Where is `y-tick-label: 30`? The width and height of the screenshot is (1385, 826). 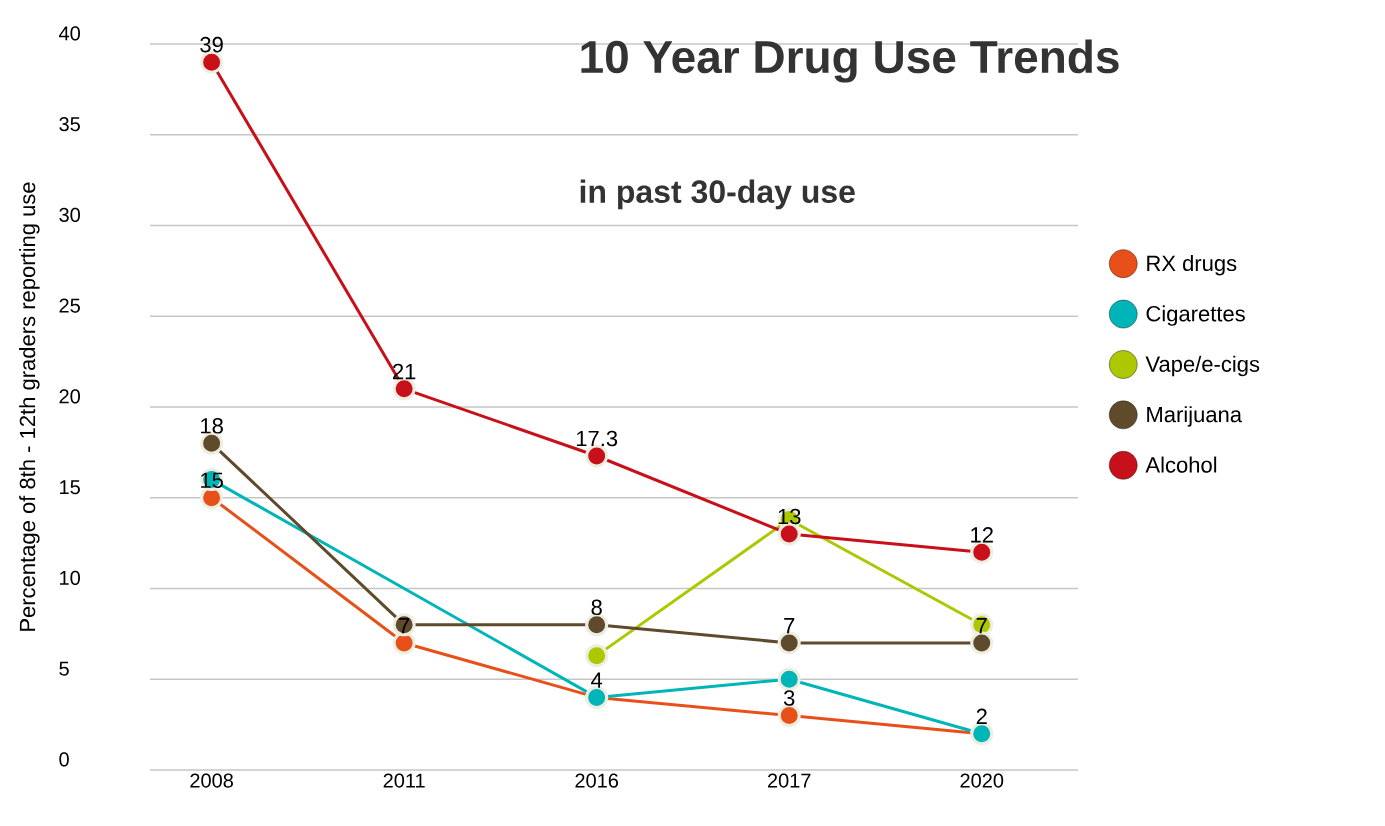 y-tick-label: 30 is located at coordinates (69, 214).